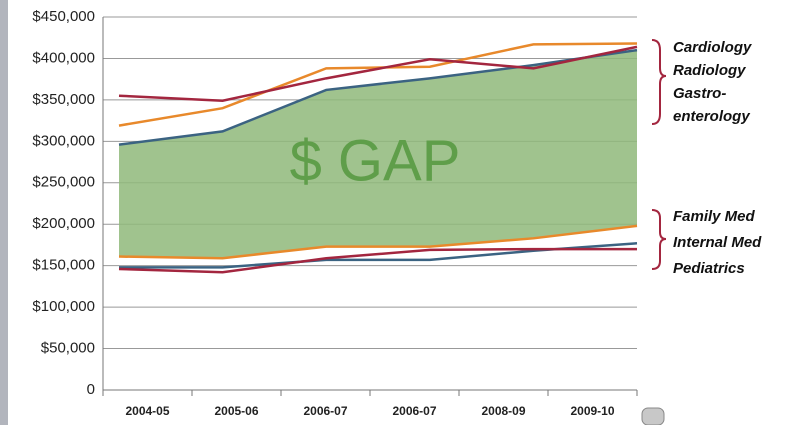 Image resolution: width=788 pixels, height=430 pixels. I want to click on annotation: Radiology, so click(709, 70).